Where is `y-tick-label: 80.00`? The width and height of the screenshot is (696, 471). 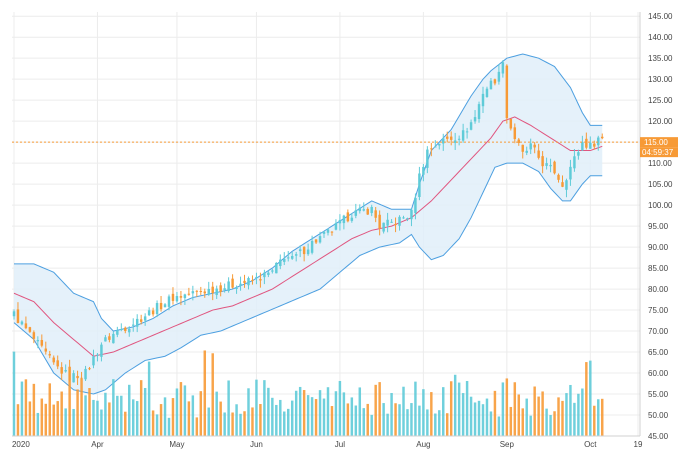
y-tick-label: 80.00 is located at coordinates (658, 289).